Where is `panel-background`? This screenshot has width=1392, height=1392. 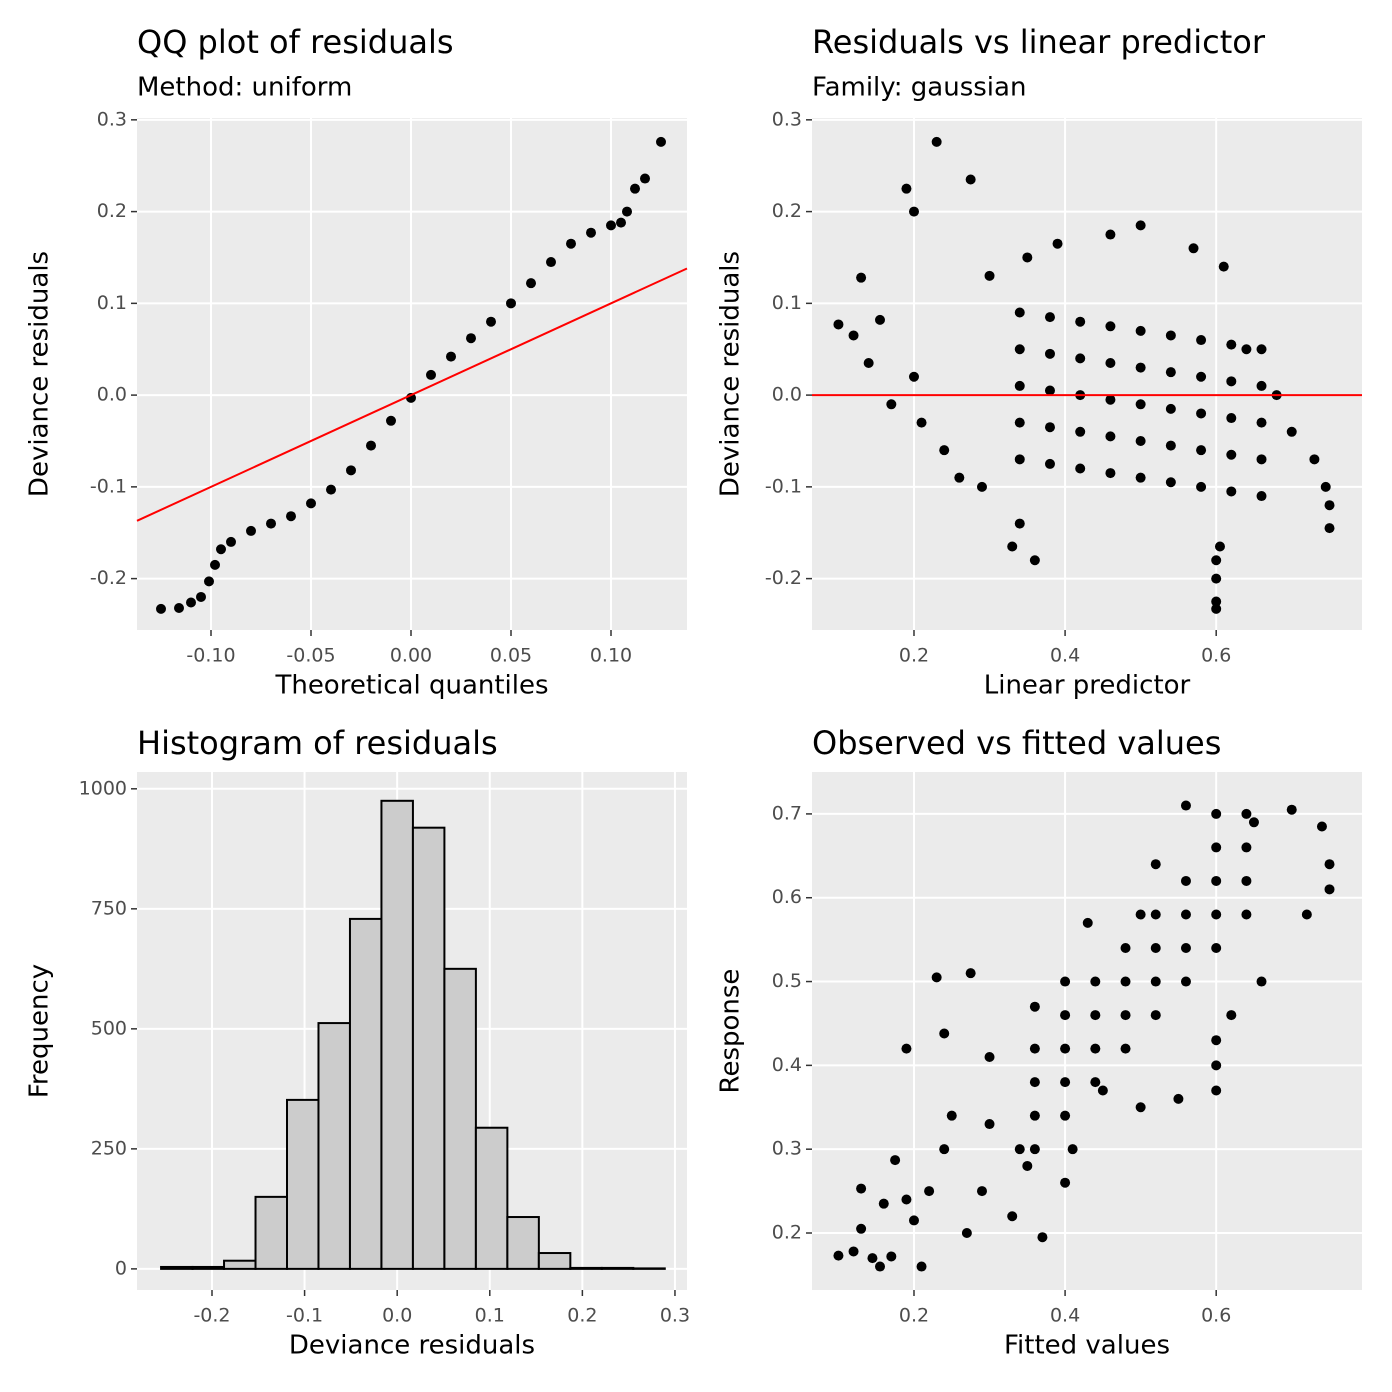
panel-background is located at coordinates (1087, 1031).